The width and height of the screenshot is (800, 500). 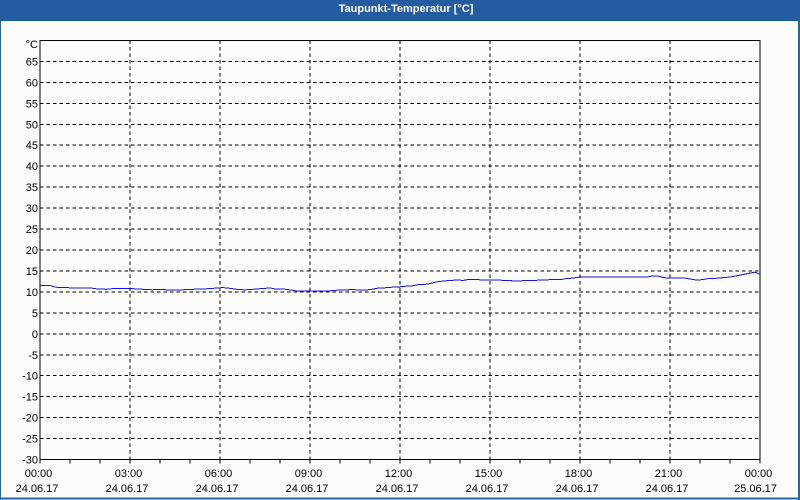 I want to click on svg-text: 09:00, so click(x=309, y=474).